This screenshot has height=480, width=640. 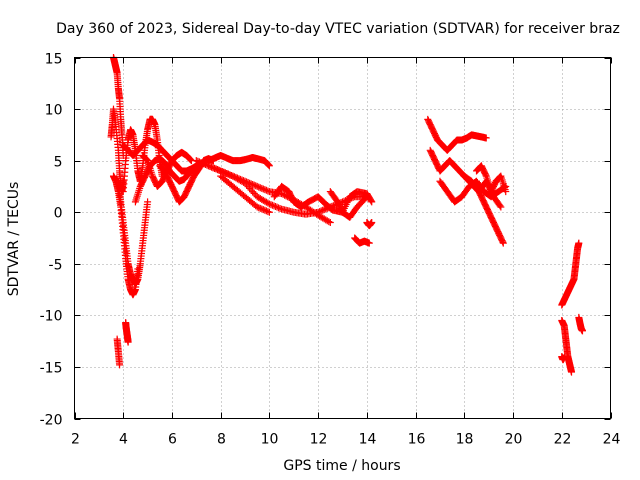 I want to click on y-axis-label: SDTVAR / TECUs, so click(x=14, y=239).